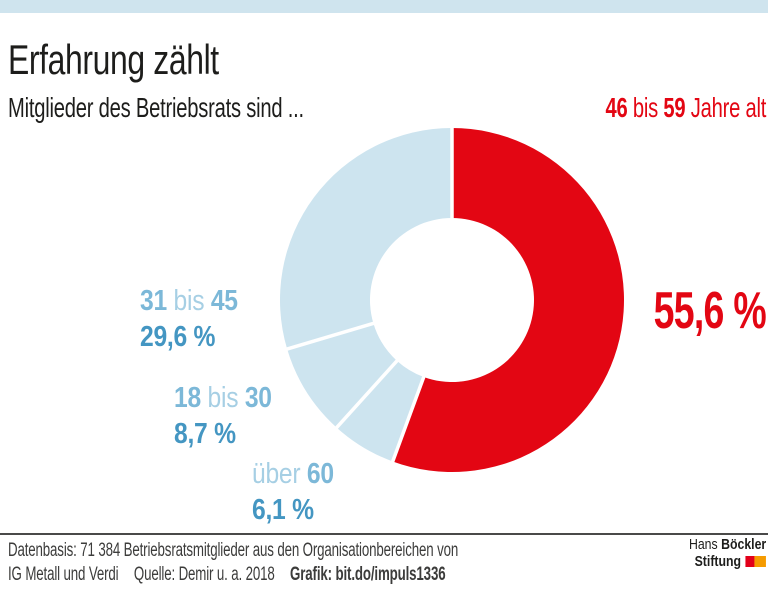  I want to click on slice-label-ueber-60: über 60 6,1 %, so click(300, 492).